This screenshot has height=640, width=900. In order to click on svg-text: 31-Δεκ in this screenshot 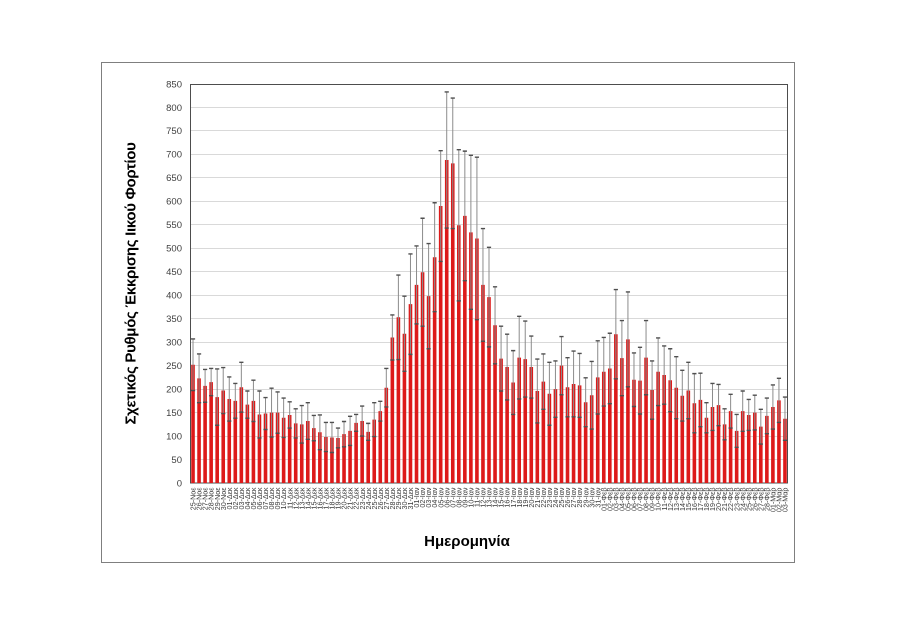, I will do `click(410, 498)`.